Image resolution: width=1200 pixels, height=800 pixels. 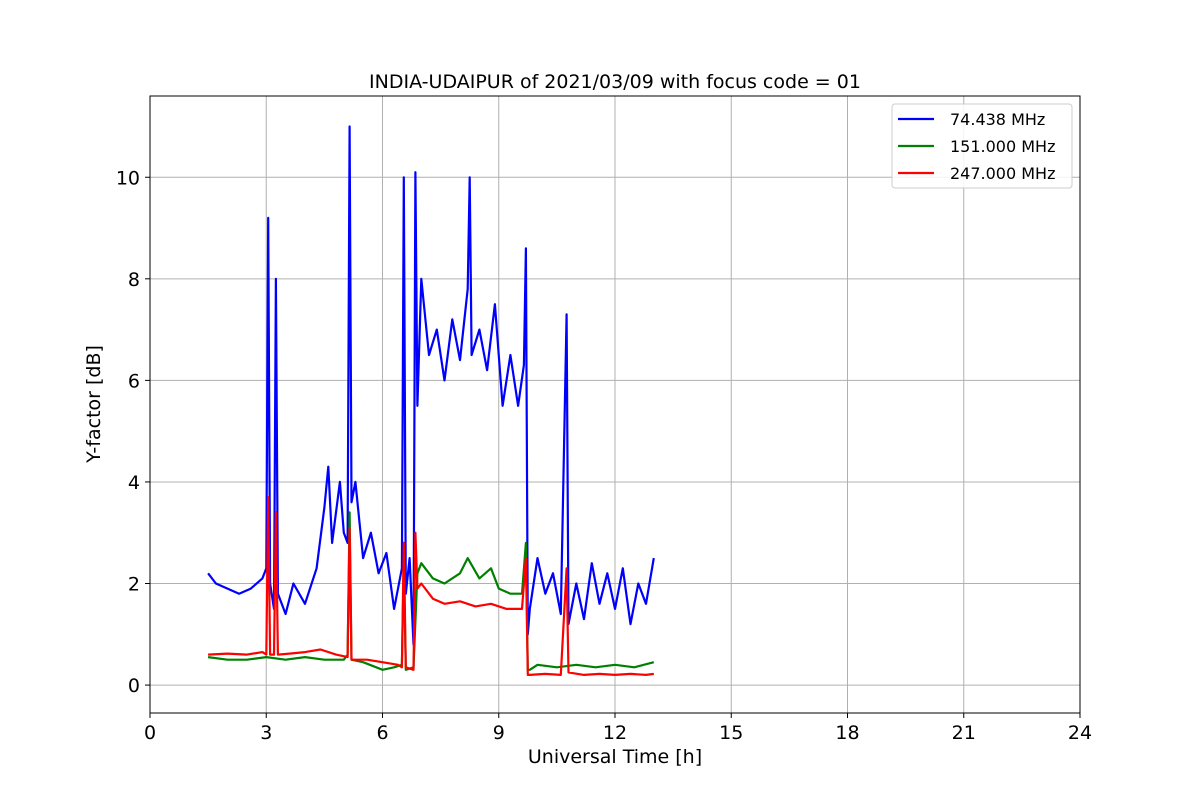 I want to click on x-tick-label: 9, so click(x=499, y=733).